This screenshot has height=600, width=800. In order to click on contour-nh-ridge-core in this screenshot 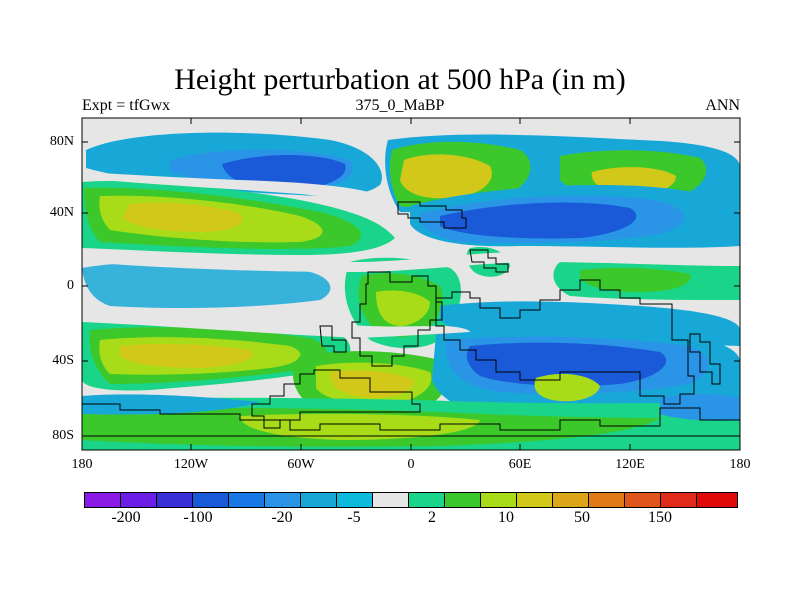, I will do `click(182, 217)`.